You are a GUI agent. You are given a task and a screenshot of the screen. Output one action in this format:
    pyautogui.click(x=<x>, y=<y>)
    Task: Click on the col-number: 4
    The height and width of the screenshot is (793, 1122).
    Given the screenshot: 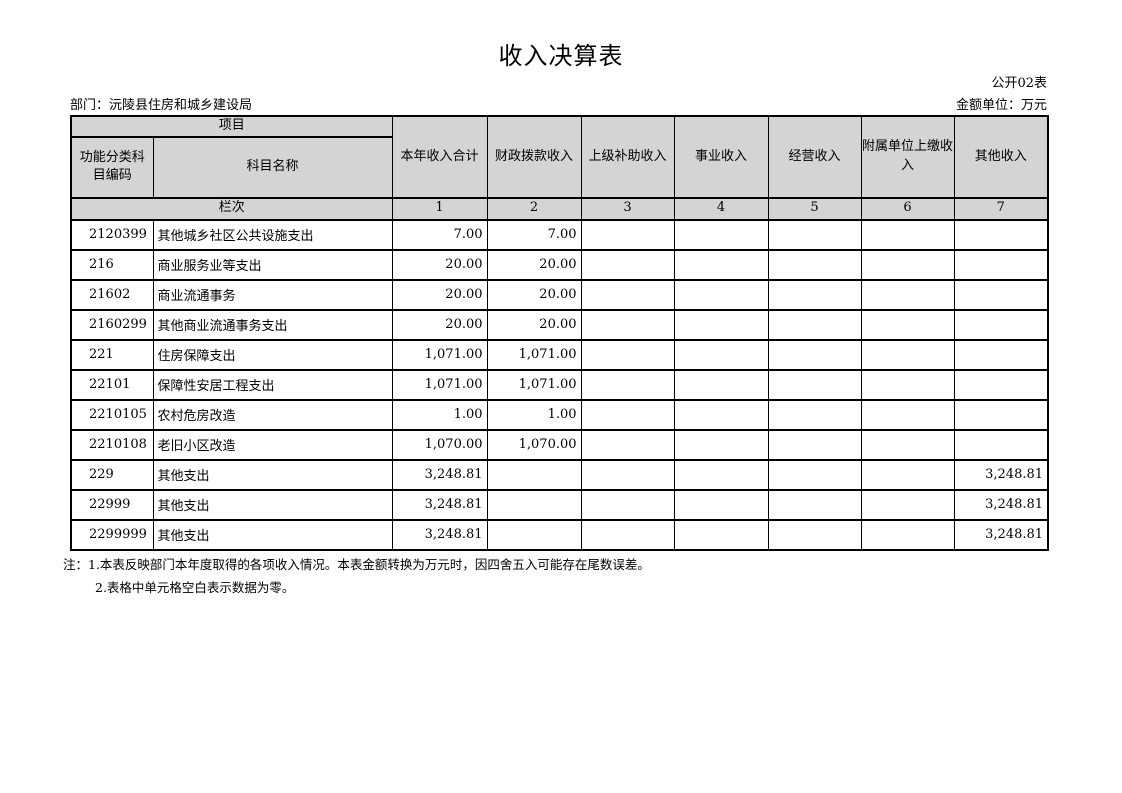 What is the action you would take?
    pyautogui.click(x=721, y=208)
    